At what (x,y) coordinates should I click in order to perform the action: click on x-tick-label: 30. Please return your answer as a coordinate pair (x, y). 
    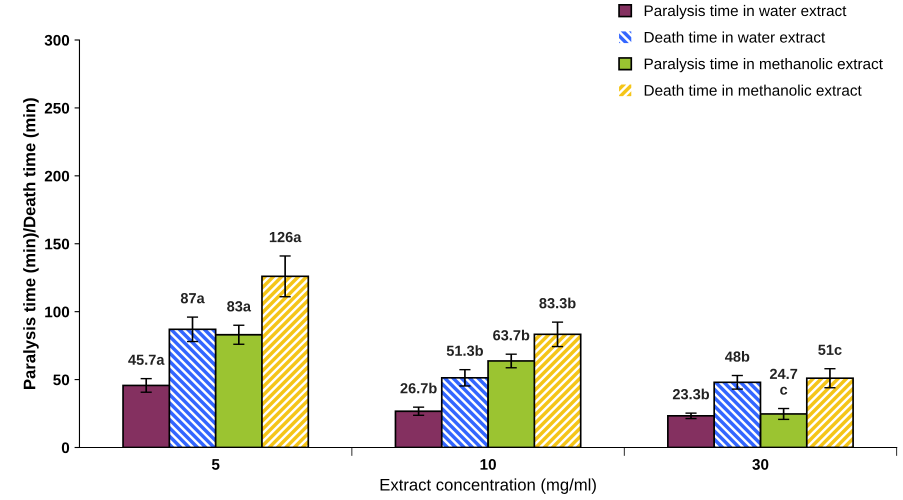
    Looking at the image, I should click on (760, 464).